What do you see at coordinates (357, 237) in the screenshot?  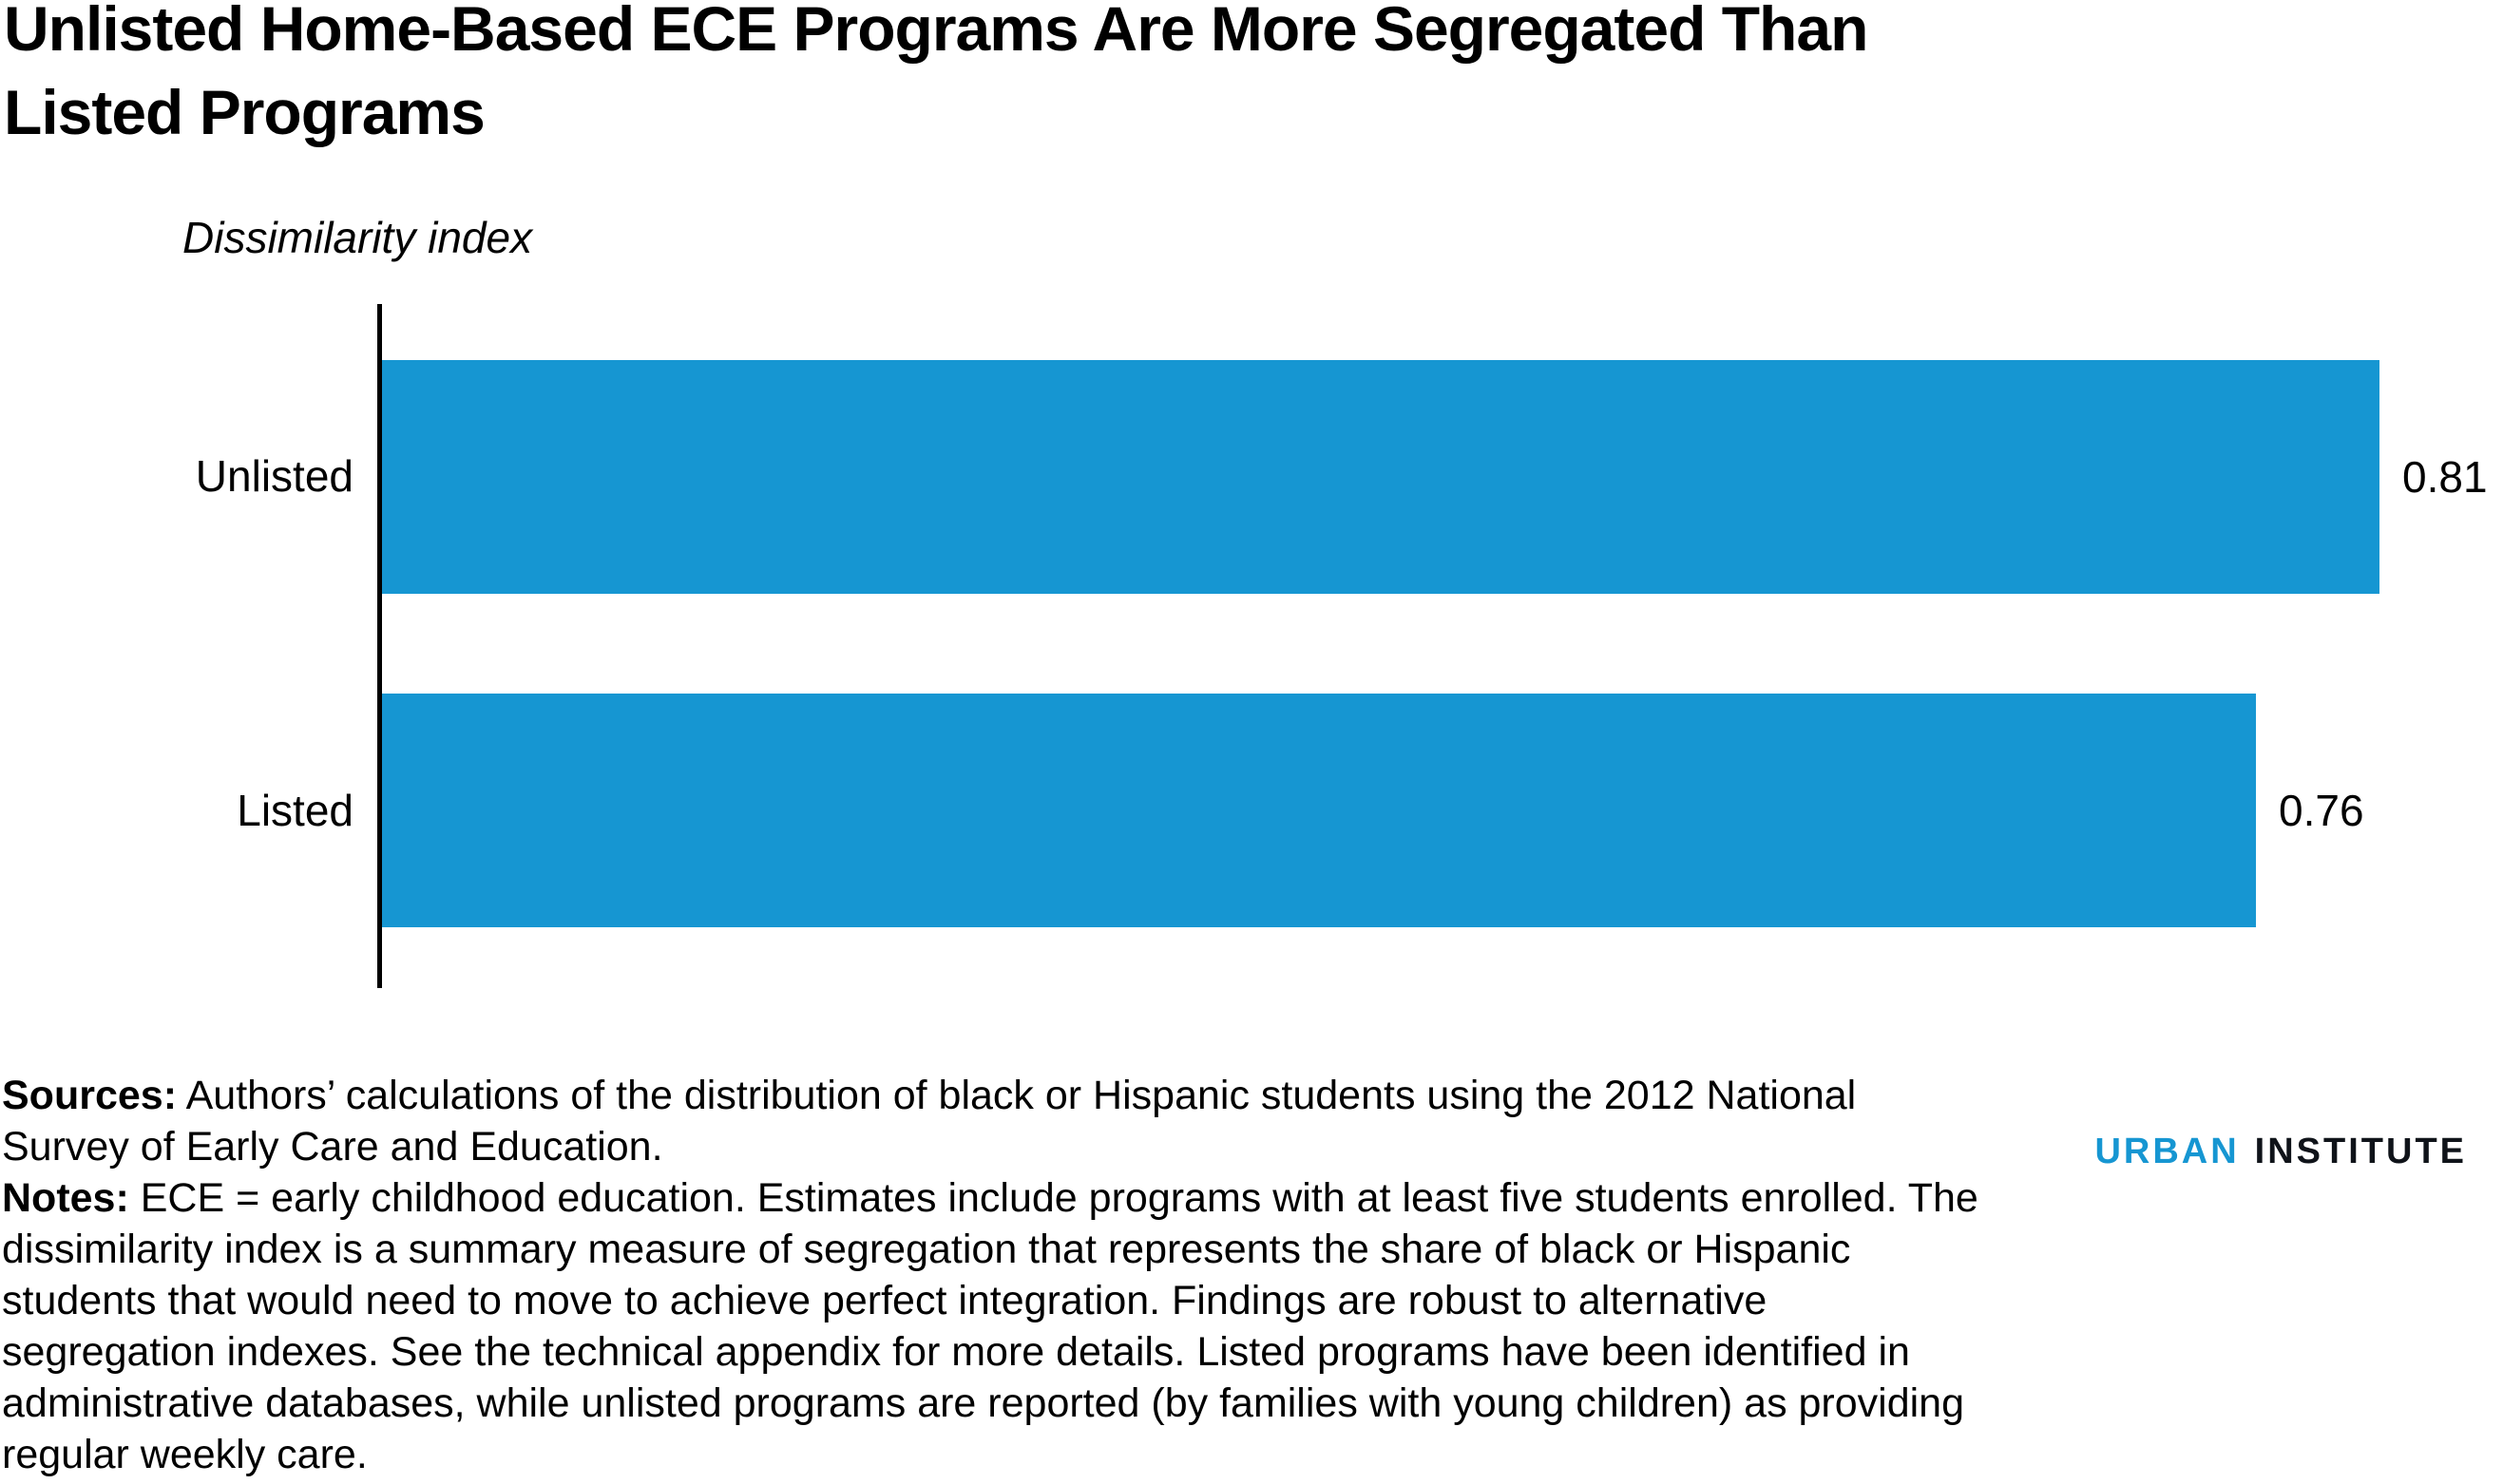 I see `axis-title: Dissimilarity index` at bounding box center [357, 237].